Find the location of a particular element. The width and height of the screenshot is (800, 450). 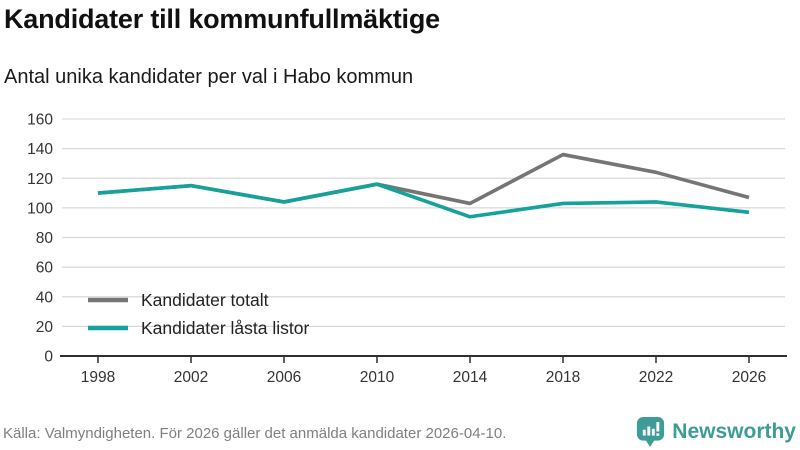

x-axis-ticks is located at coordinates (423, 360).